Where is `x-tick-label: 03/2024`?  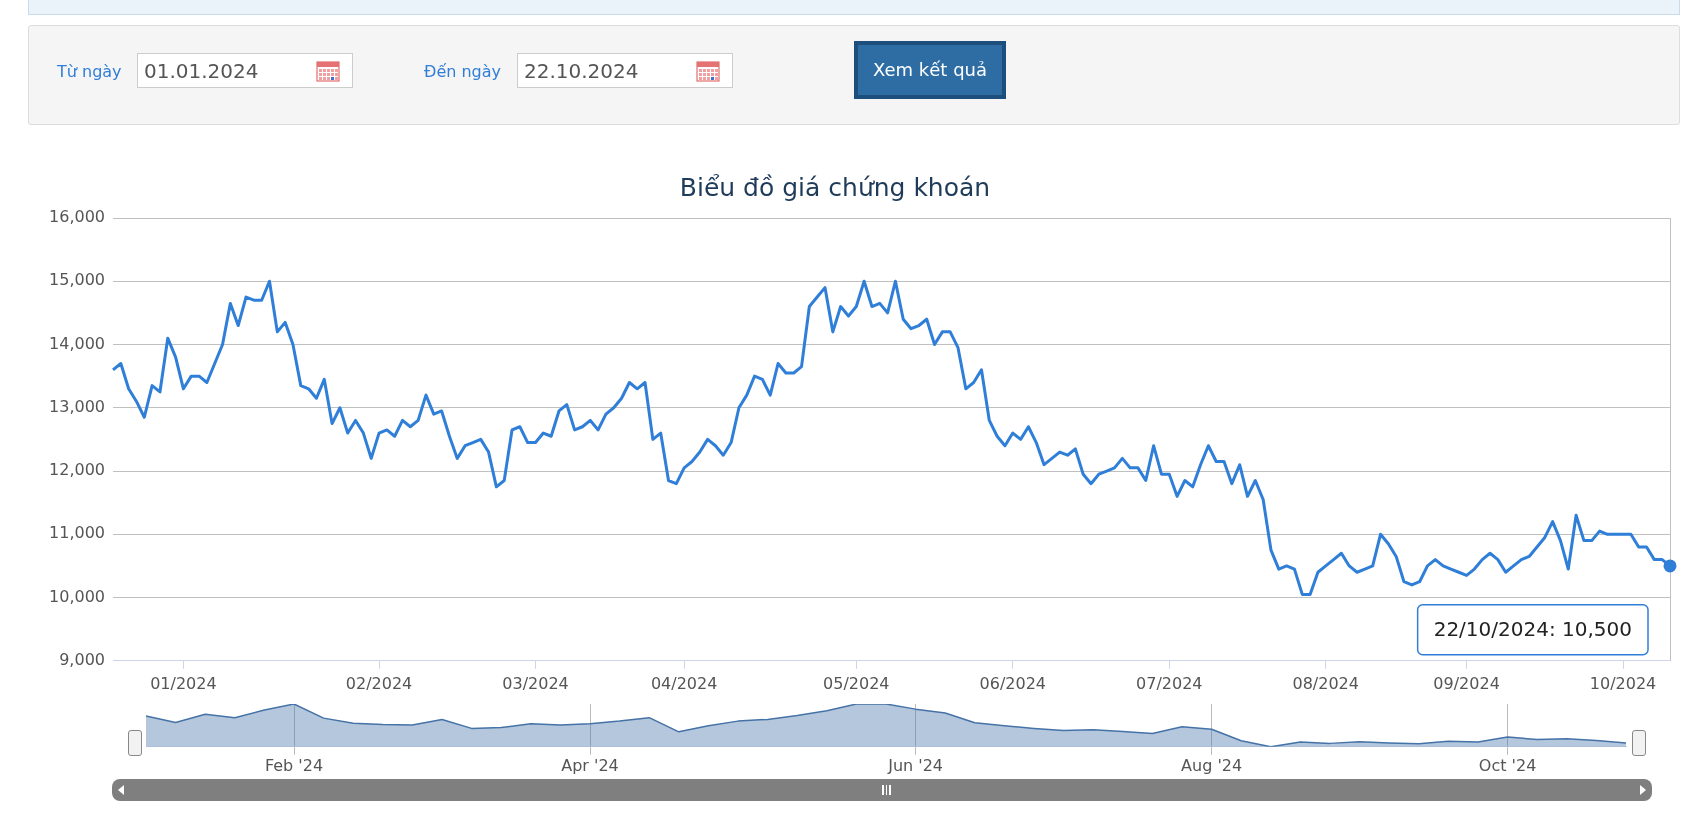
x-tick-label: 03/2024 is located at coordinates (535, 683).